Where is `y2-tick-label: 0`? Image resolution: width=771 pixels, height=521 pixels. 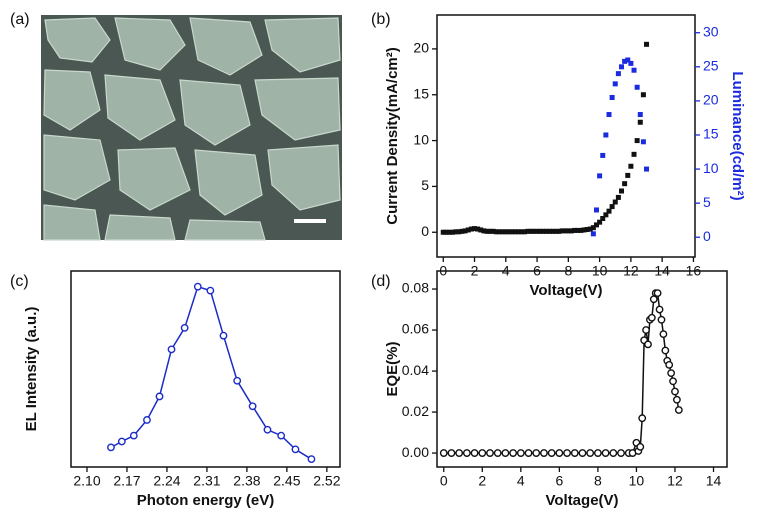 y2-tick-label: 0 is located at coordinates (707, 236).